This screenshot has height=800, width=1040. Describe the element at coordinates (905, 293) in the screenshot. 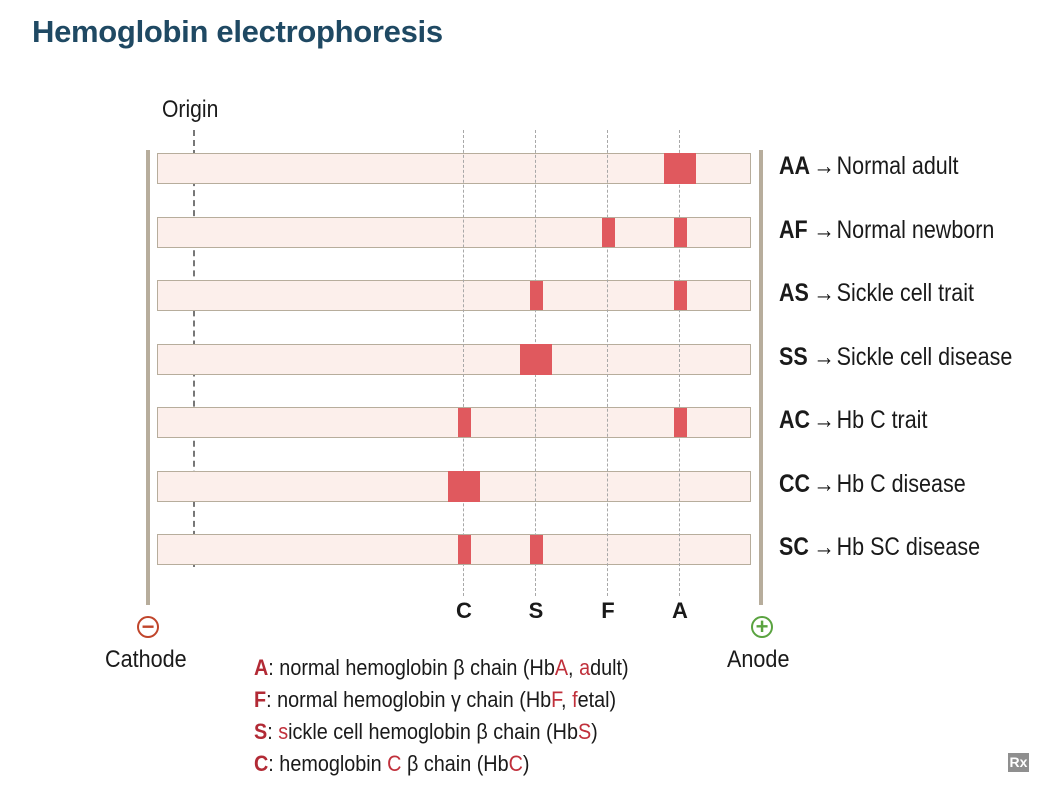

I see `lane-description: Sickle cell trait` at that location.